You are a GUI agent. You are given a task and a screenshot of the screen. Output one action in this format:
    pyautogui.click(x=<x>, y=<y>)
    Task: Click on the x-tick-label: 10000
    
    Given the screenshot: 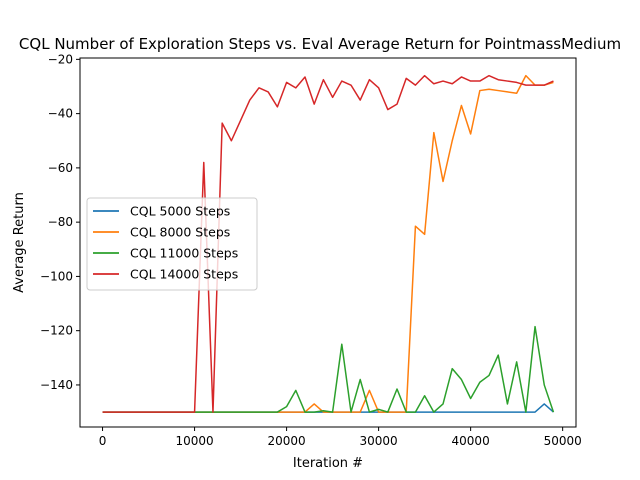 What is the action you would take?
    pyautogui.click(x=194, y=441)
    